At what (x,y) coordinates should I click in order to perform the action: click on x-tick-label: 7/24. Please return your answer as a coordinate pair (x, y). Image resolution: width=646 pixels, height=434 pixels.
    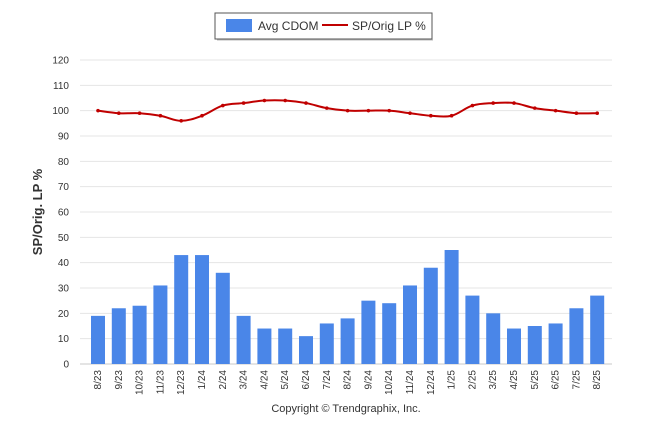
    Looking at the image, I should click on (327, 380).